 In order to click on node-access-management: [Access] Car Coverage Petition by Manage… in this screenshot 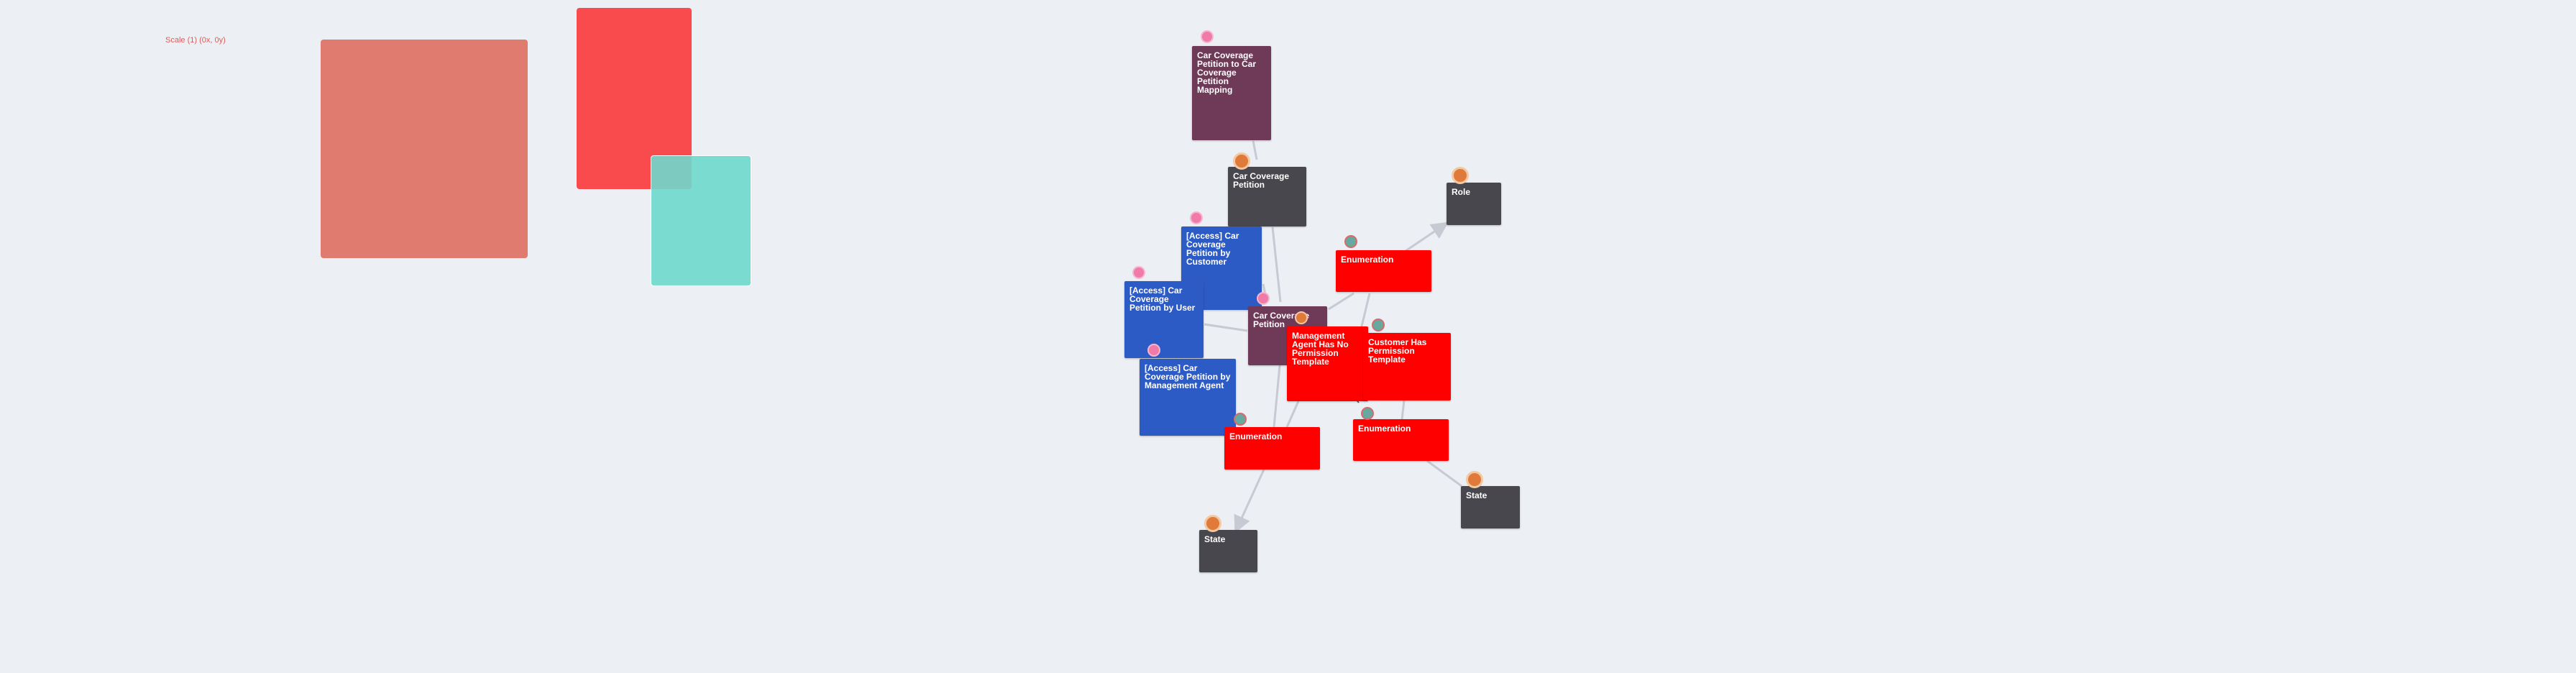, I will do `click(1188, 397)`.